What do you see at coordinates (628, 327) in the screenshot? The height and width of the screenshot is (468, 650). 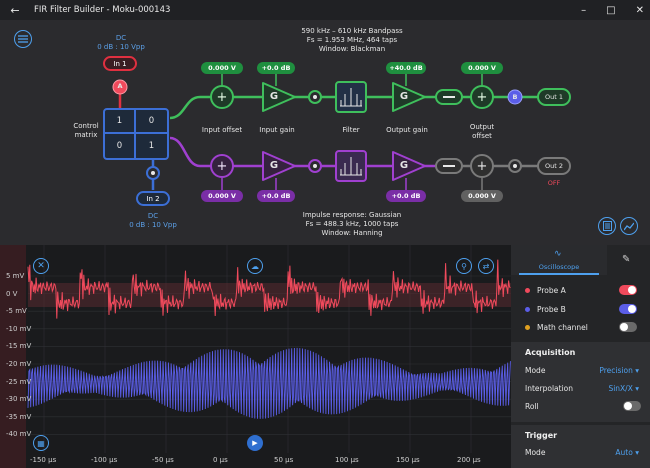 I see `math-channel-toggle` at bounding box center [628, 327].